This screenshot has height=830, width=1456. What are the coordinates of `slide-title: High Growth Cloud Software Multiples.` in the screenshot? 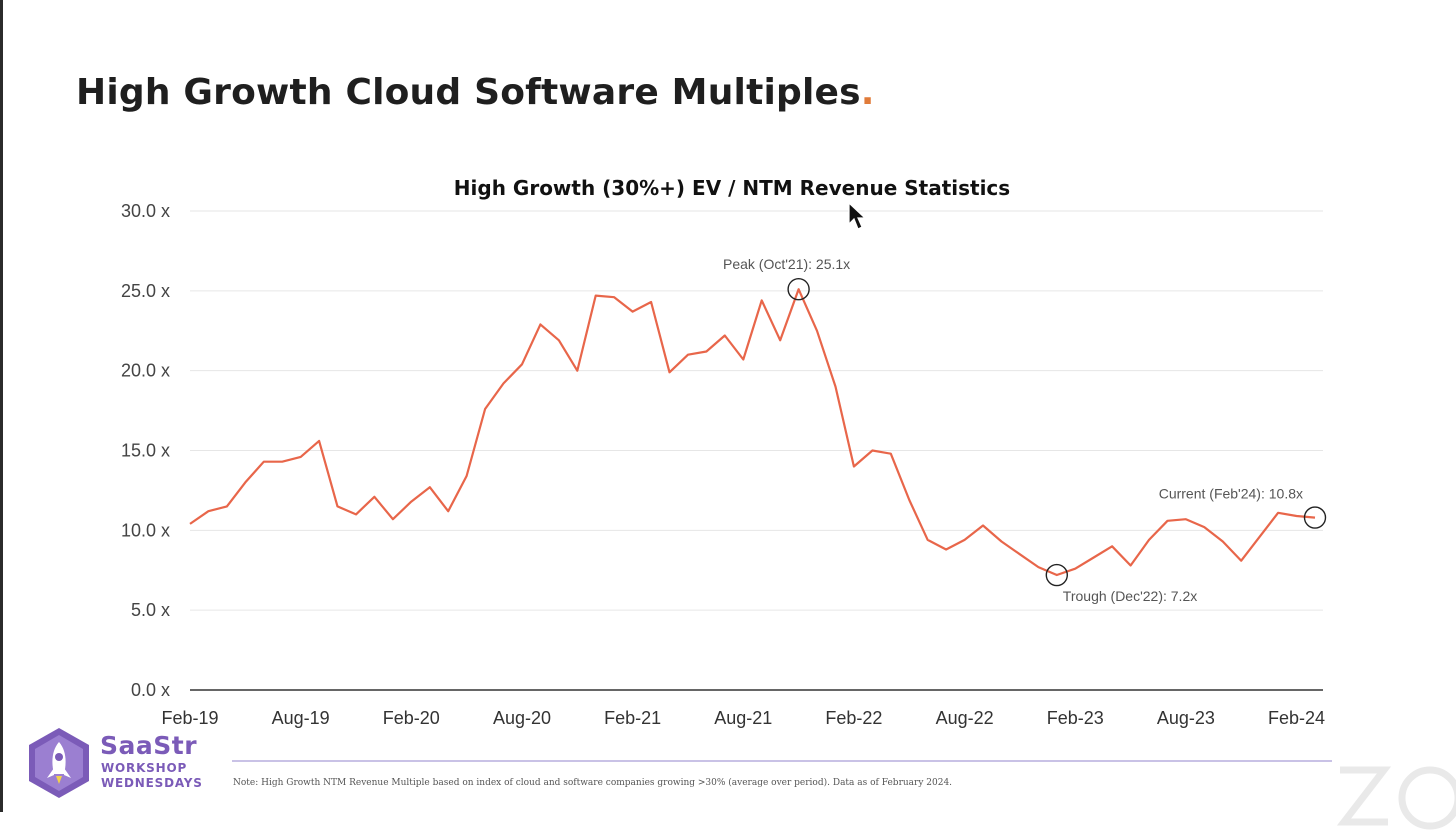 It's located at (475, 92).